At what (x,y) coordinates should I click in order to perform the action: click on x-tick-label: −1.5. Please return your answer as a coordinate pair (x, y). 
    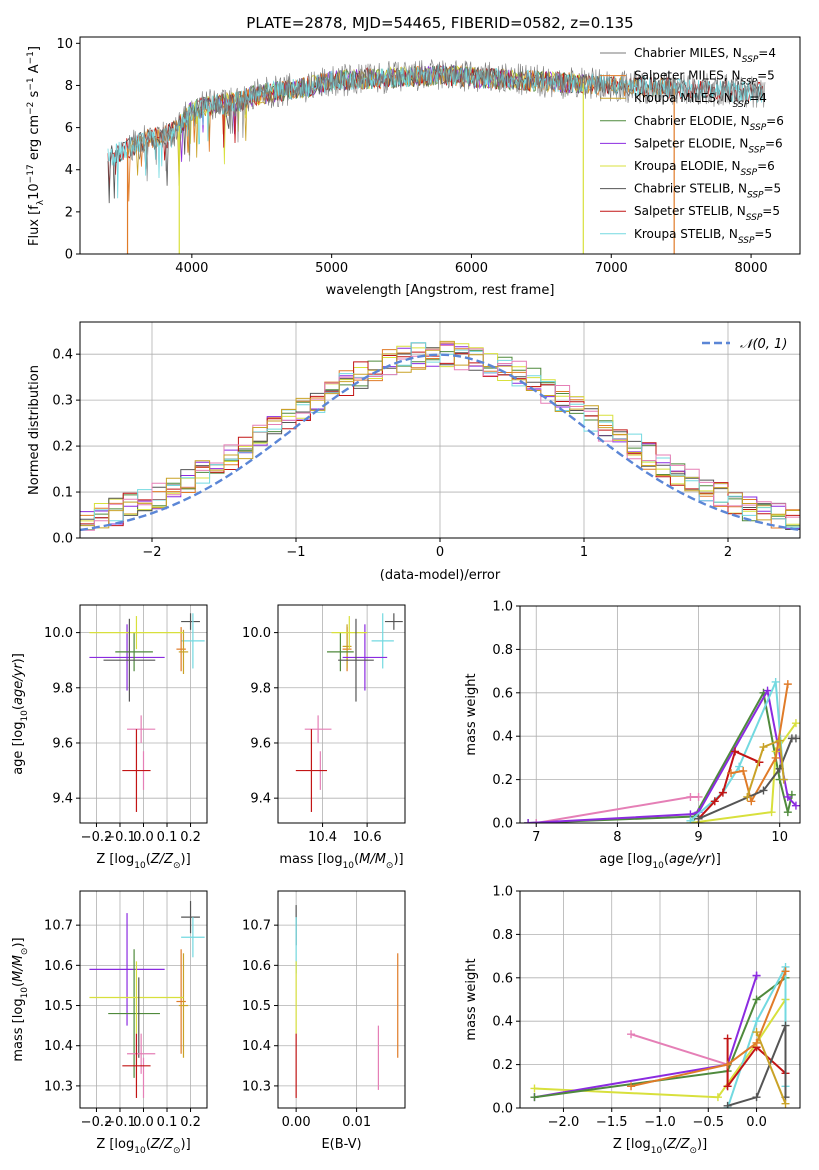
    Looking at the image, I should click on (612, 1122).